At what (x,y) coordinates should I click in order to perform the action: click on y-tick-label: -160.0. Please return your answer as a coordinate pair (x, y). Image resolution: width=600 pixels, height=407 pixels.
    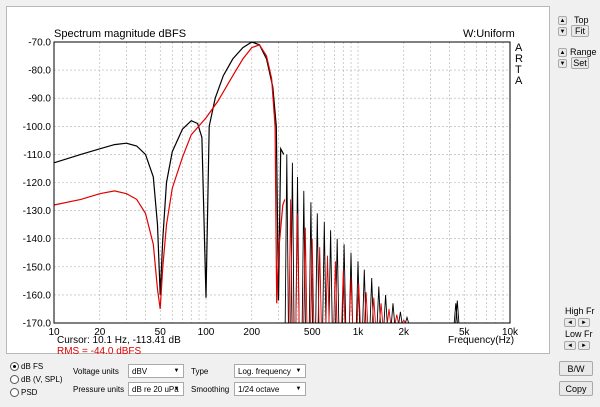
    Looking at the image, I should click on (37, 295).